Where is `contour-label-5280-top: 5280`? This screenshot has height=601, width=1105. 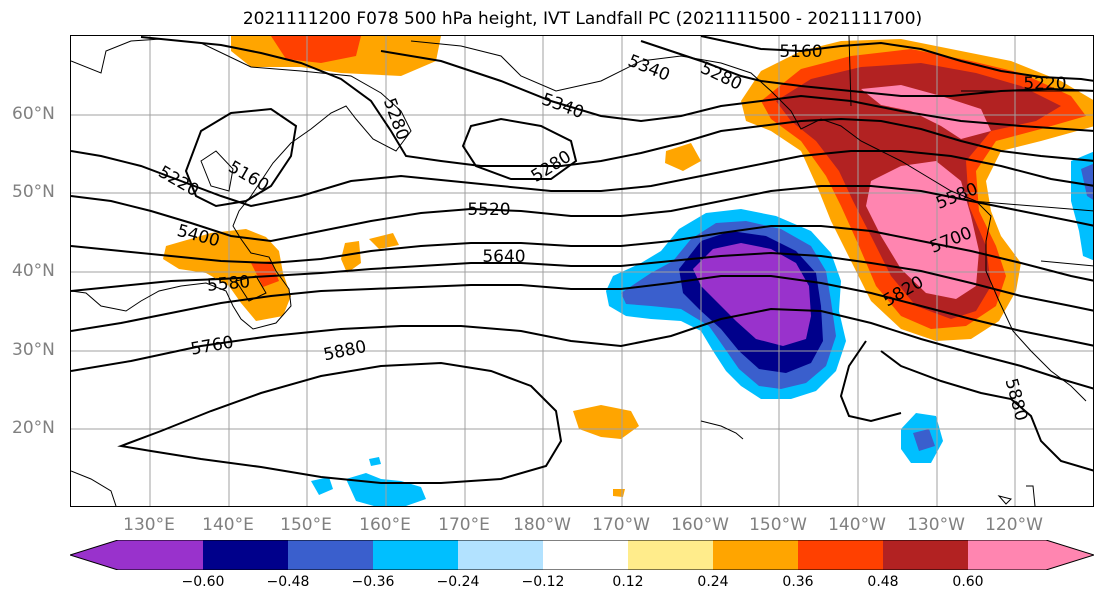 contour-label-5280-top: 5280 is located at coordinates (721, 76).